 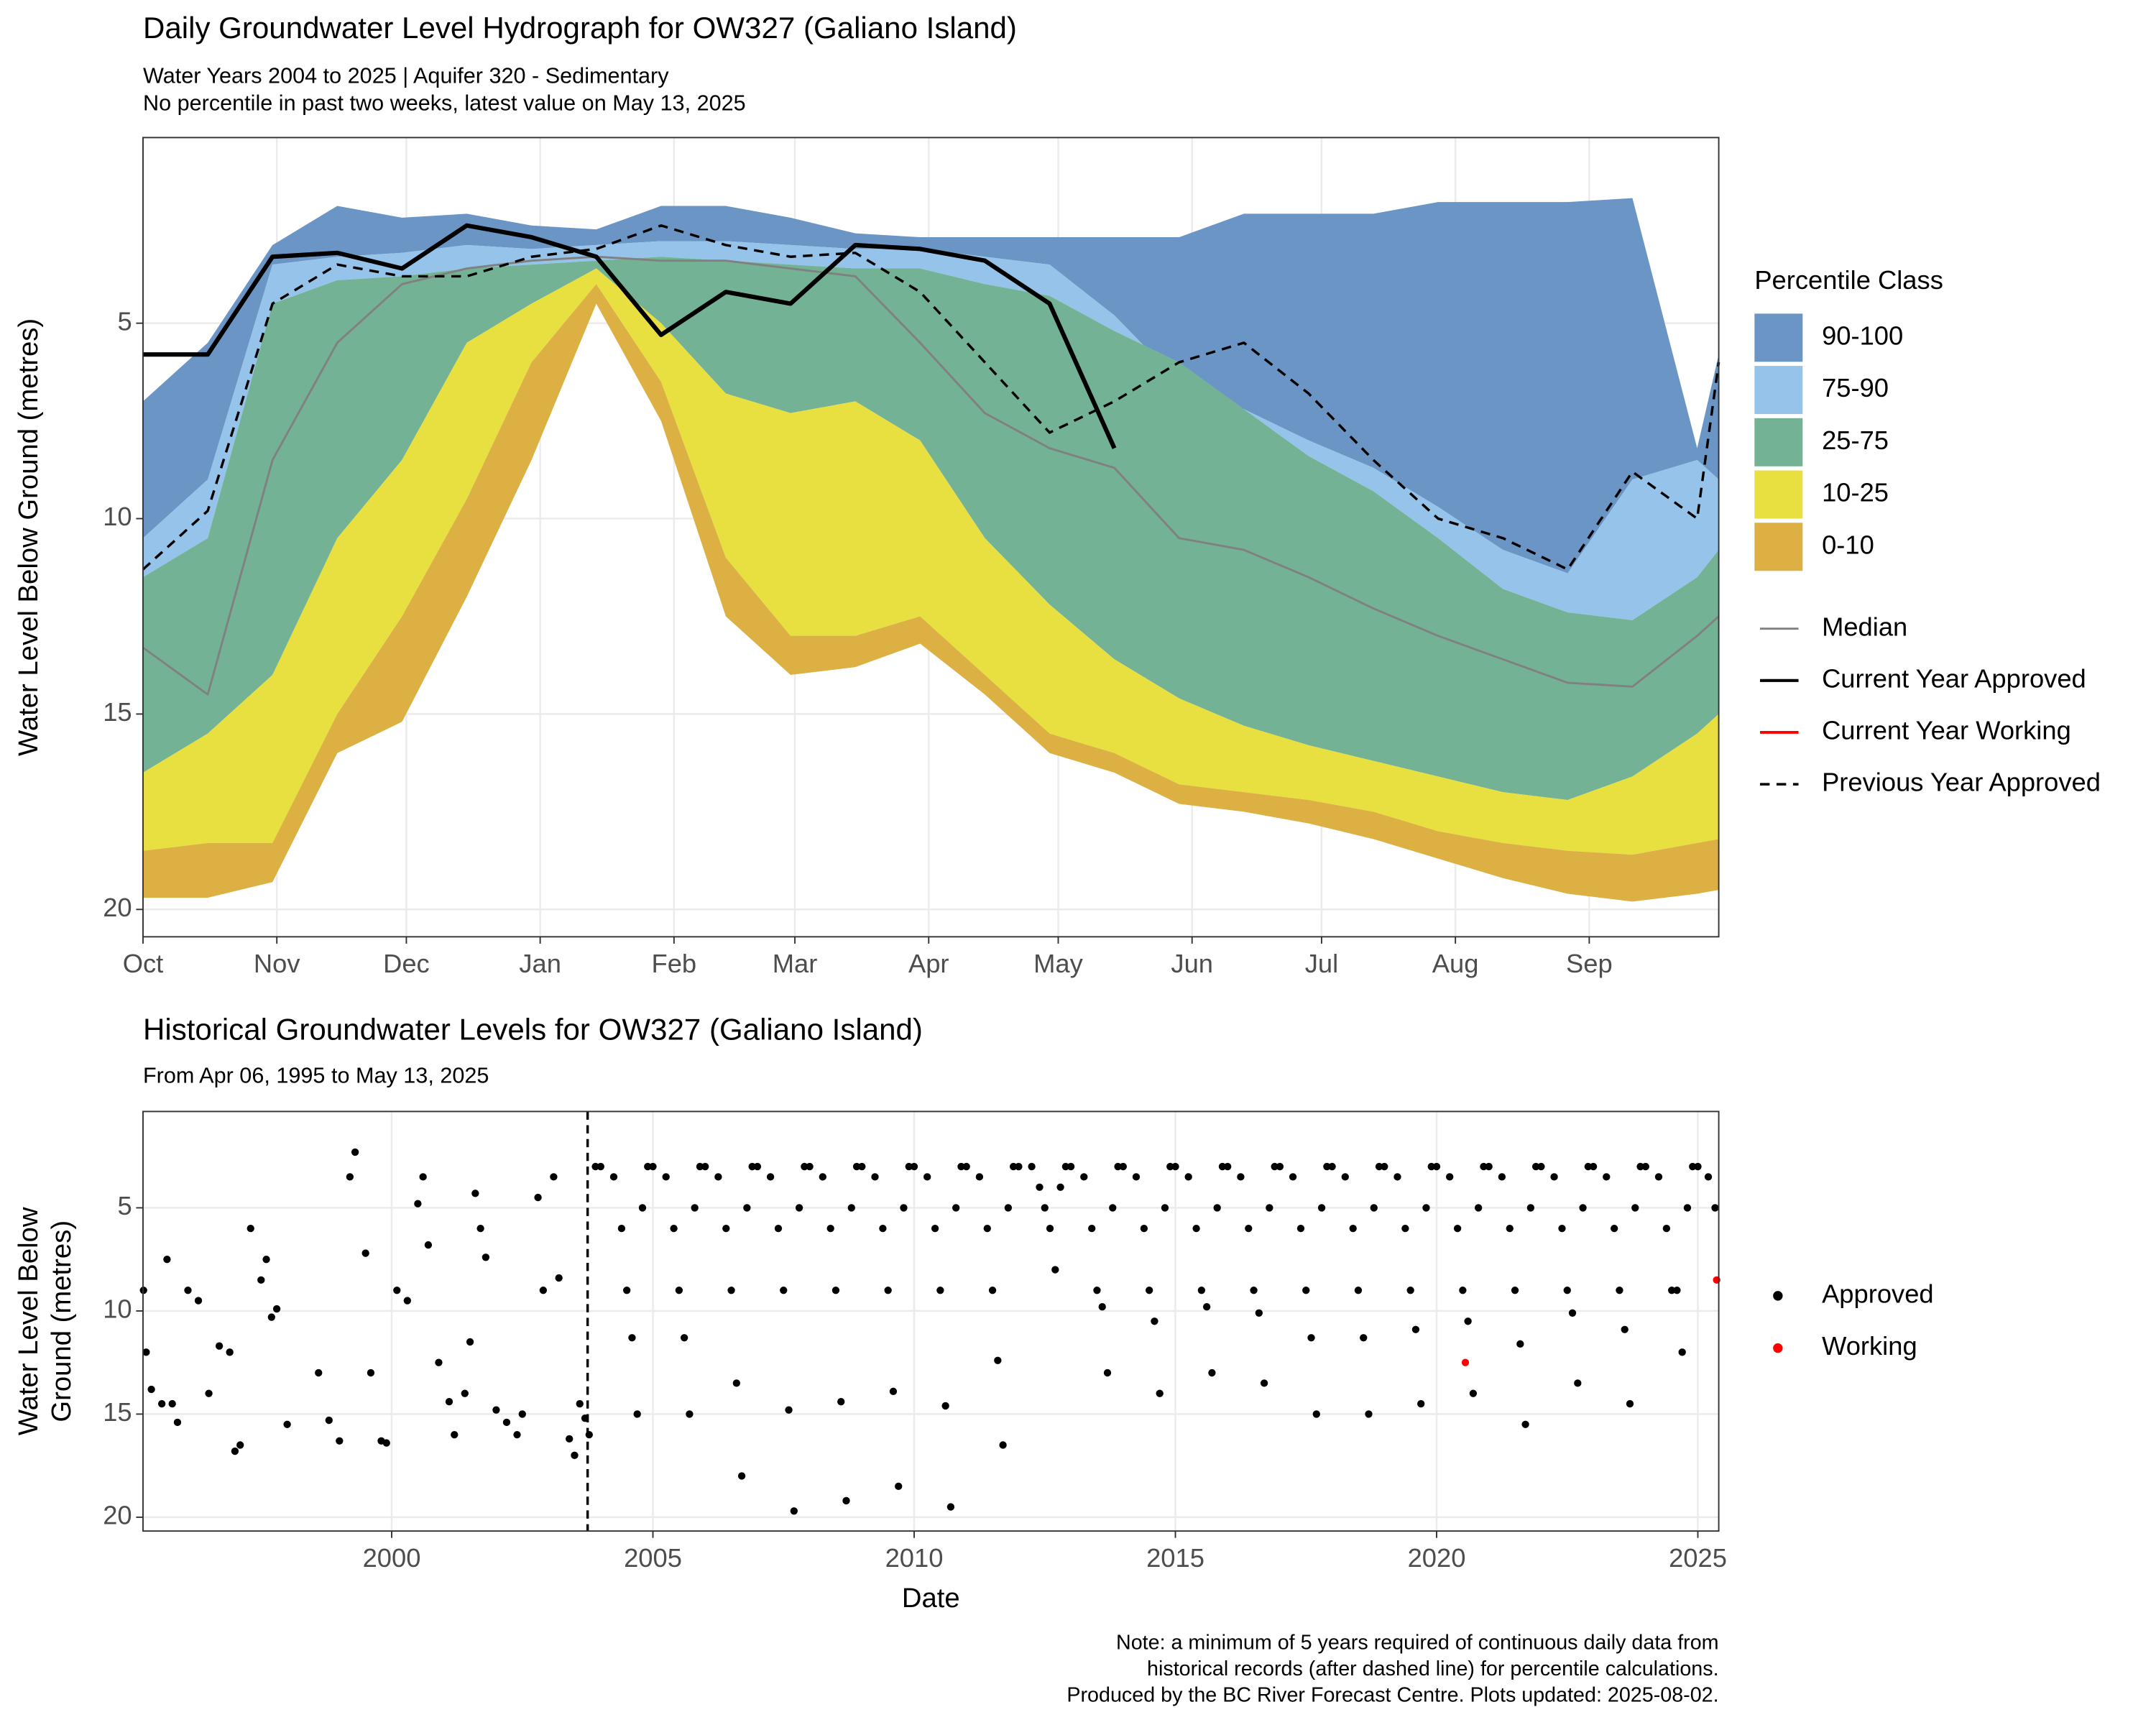 What do you see at coordinates (277, 963) in the screenshot?
I see `x-tick-label: Nov` at bounding box center [277, 963].